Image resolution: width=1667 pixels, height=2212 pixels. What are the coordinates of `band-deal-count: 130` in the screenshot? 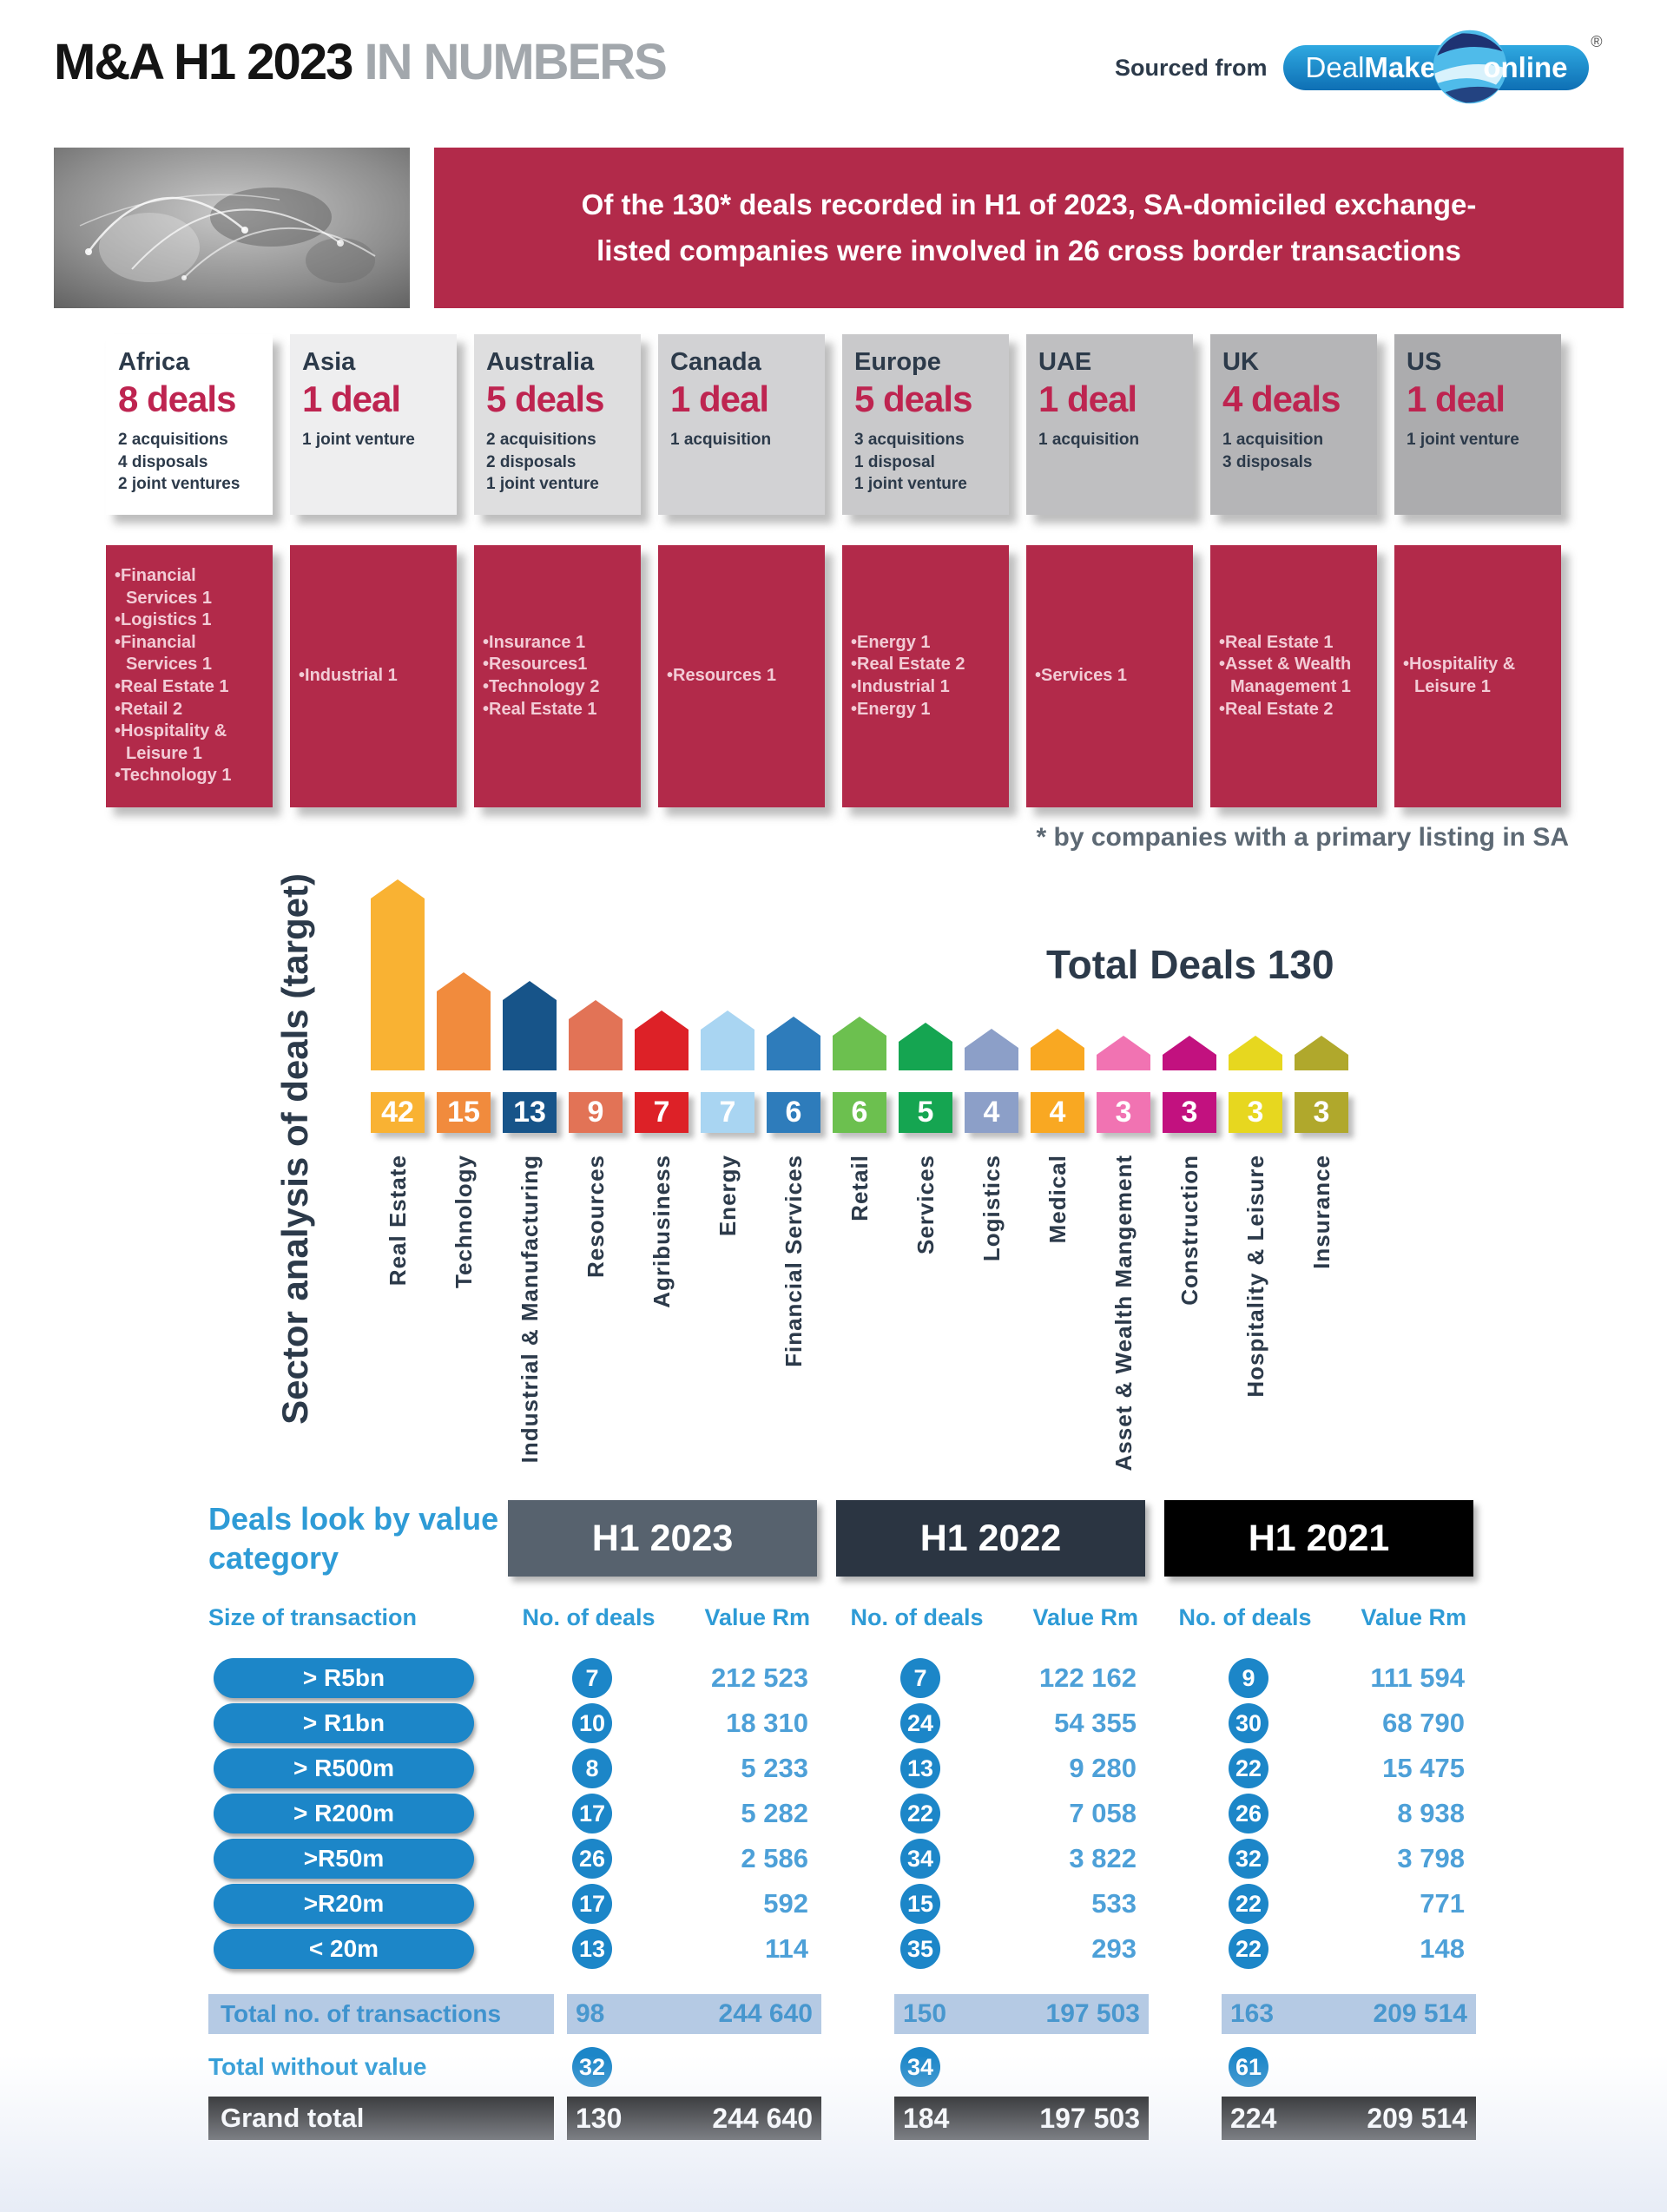 It's located at (599, 2118).